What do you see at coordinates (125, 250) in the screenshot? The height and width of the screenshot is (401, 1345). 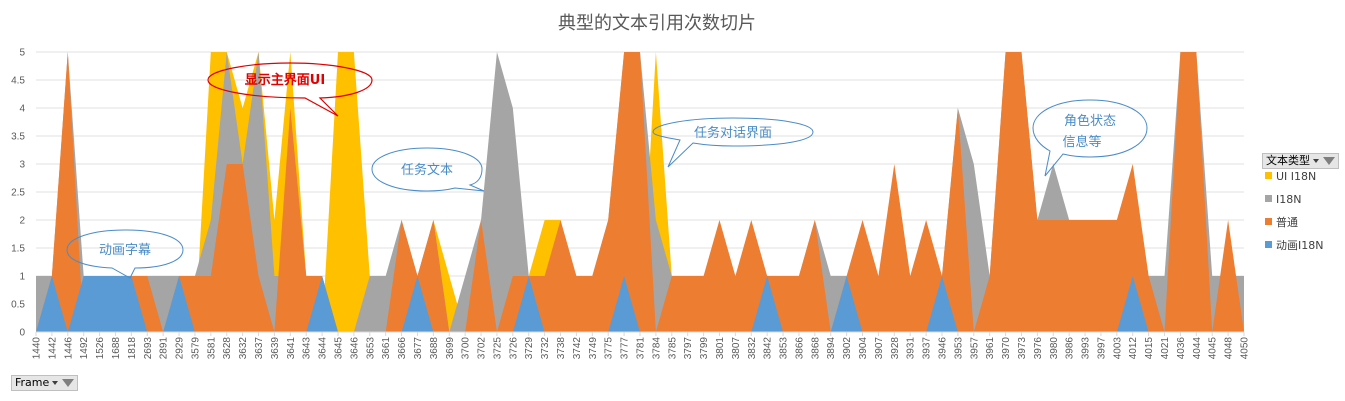 I see `annotation-text: 动画字幕` at bounding box center [125, 250].